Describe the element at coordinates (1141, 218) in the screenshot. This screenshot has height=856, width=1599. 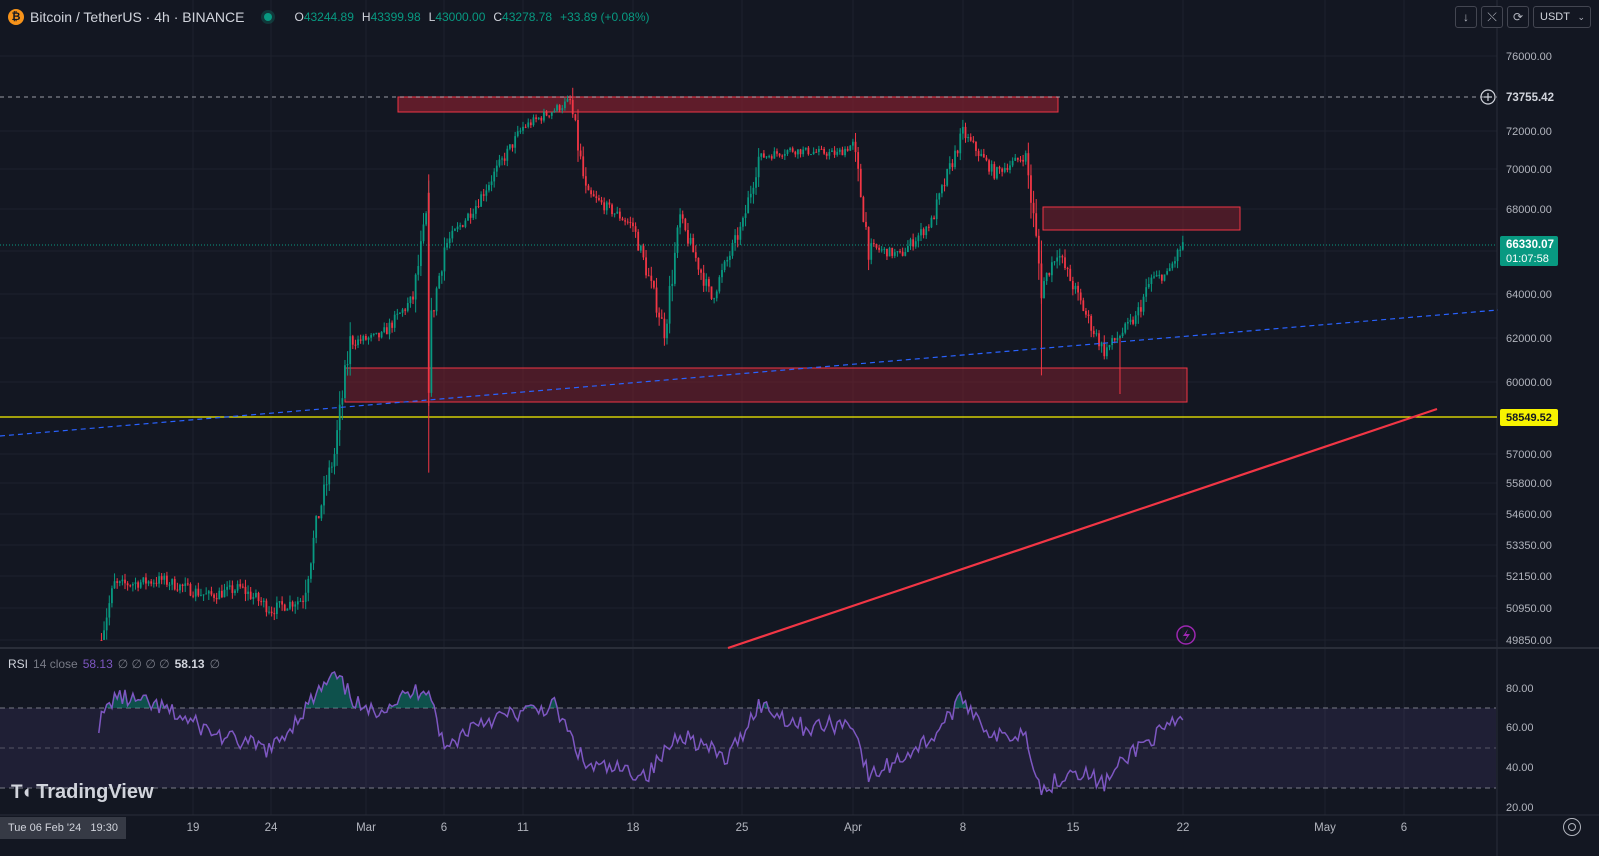
I see `resistance-zone-right` at that location.